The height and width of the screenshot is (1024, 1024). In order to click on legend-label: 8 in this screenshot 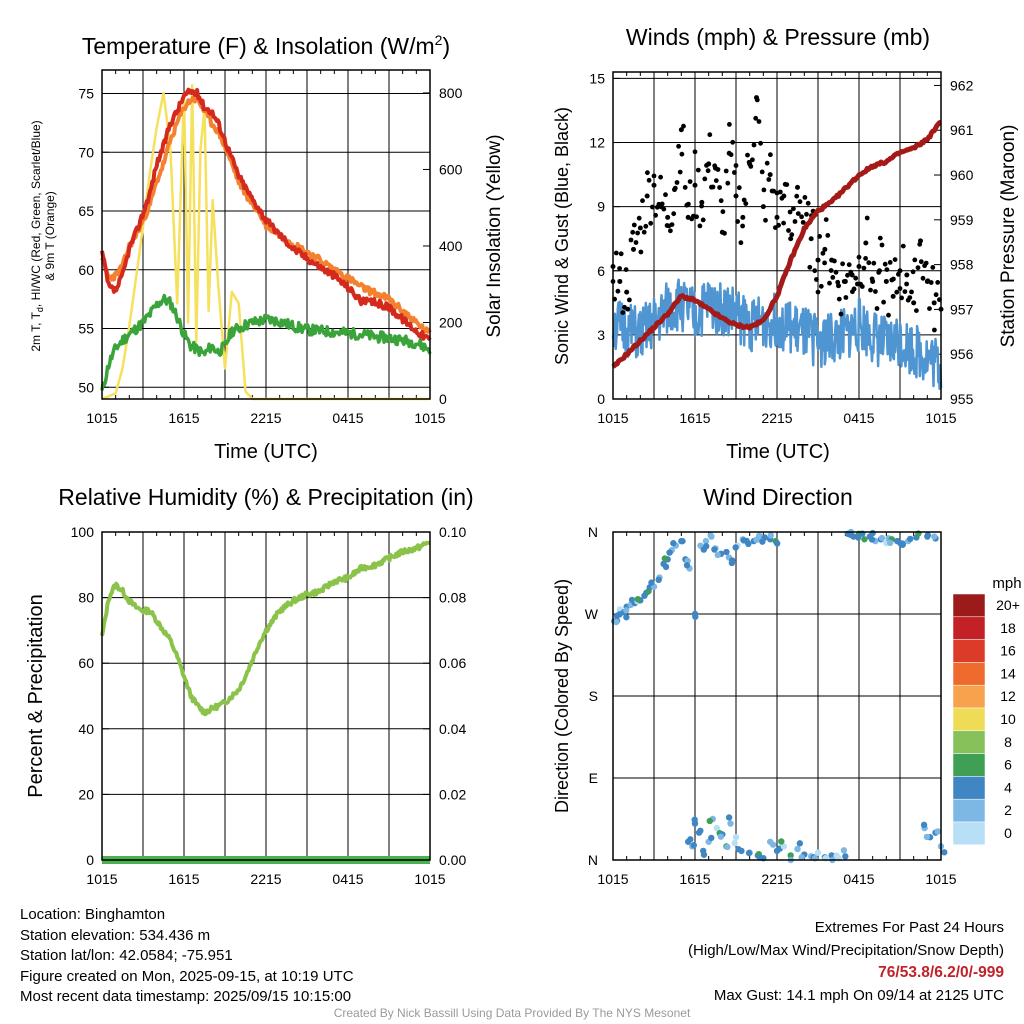, I will do `click(1008, 742)`.